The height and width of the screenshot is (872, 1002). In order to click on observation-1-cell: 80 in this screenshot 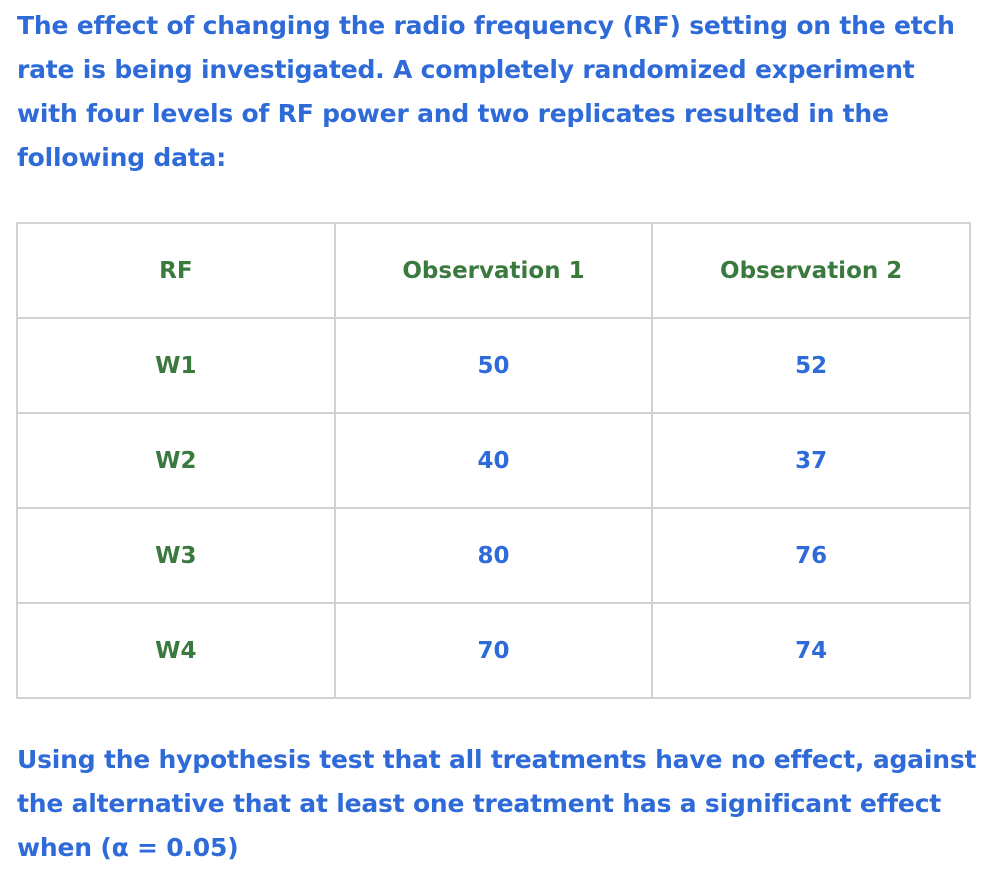, I will do `click(493, 555)`.